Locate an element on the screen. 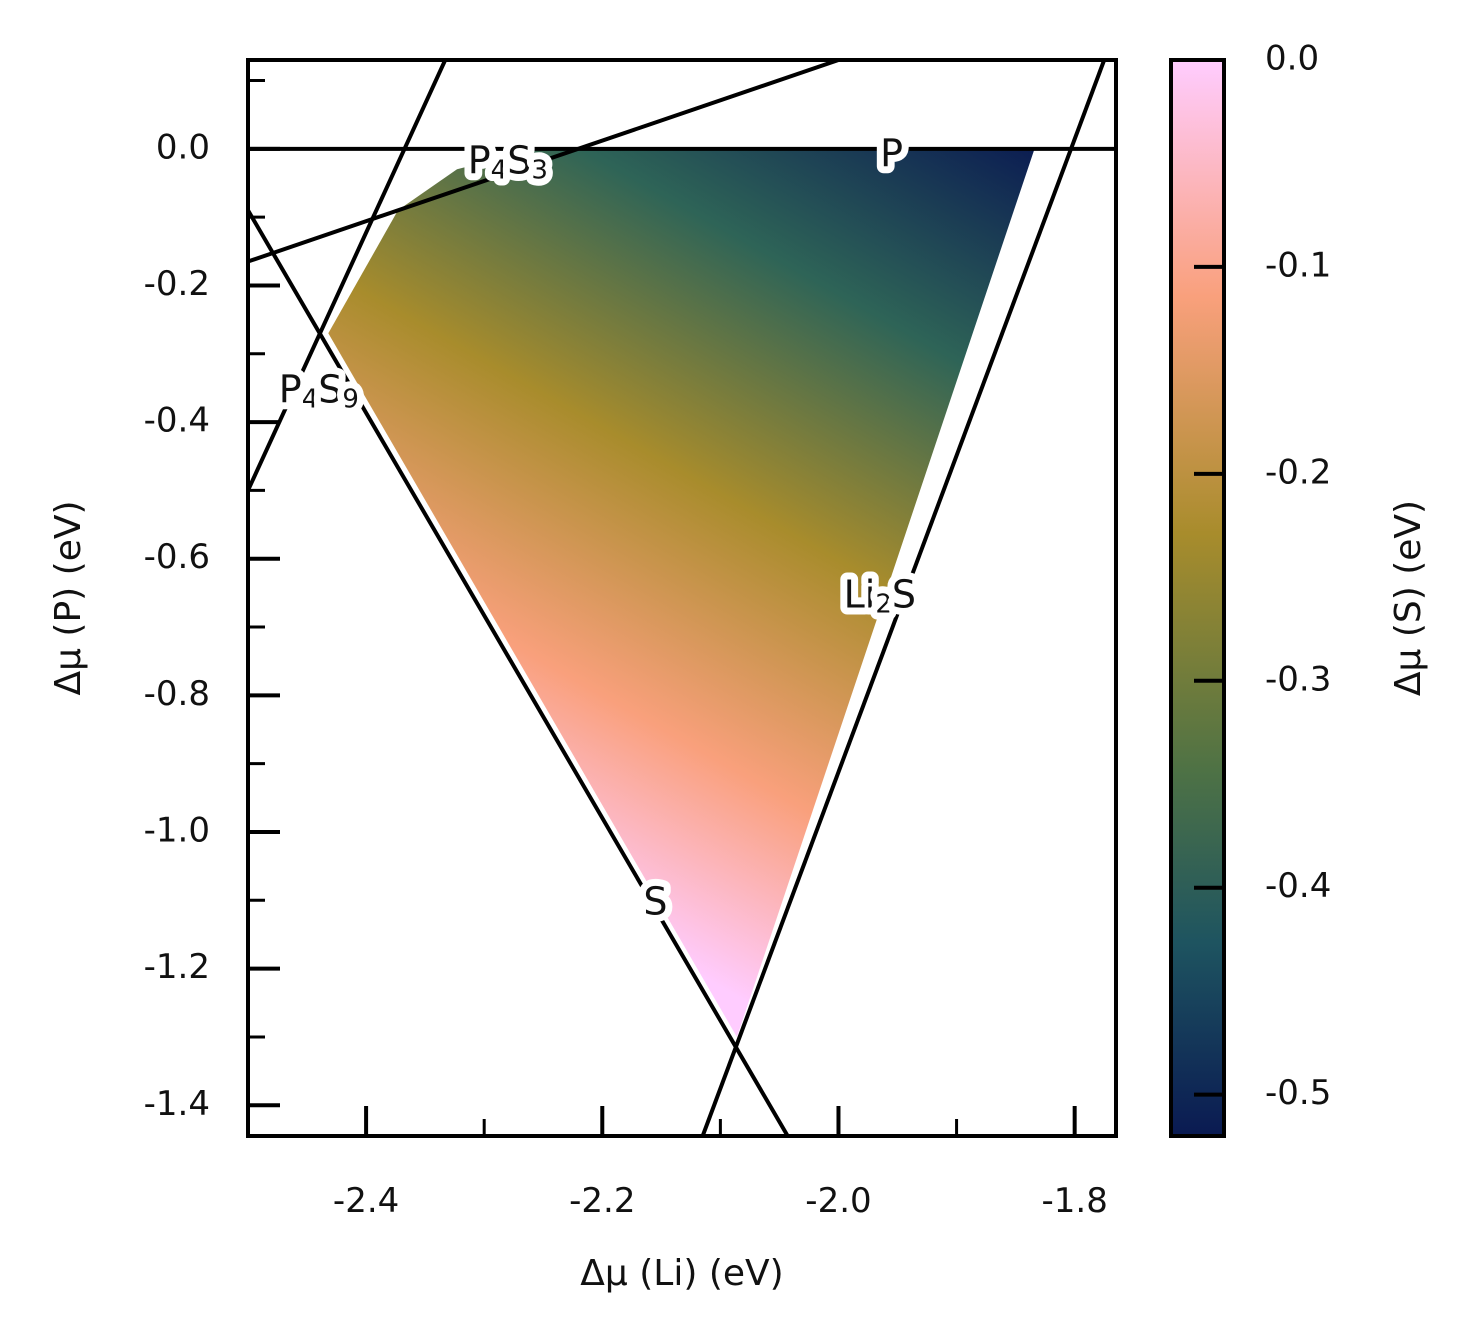  colorbar-tick-label: -0.4 is located at coordinates (1298, 886).